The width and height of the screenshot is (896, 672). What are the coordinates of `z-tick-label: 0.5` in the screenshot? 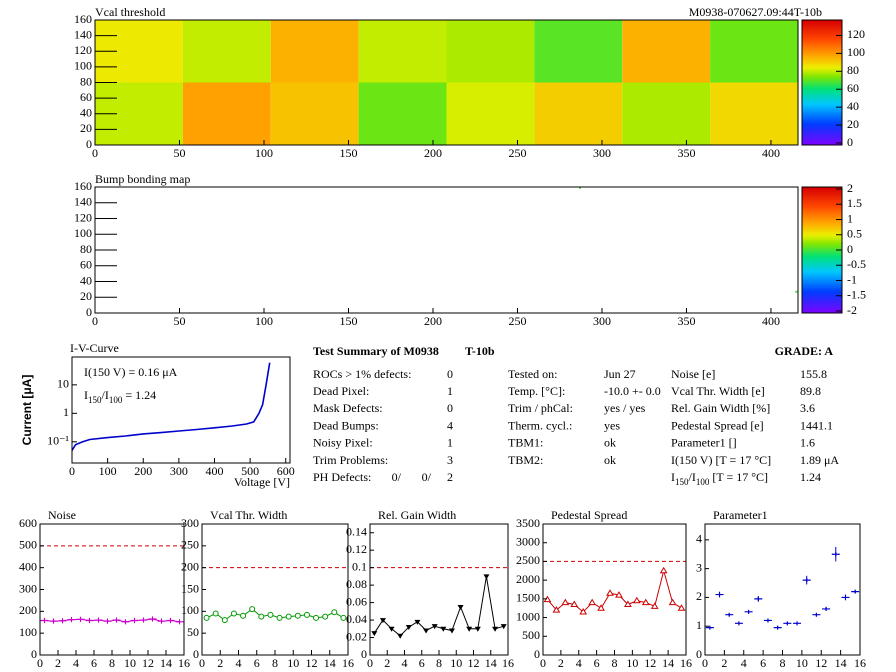 It's located at (854, 234).